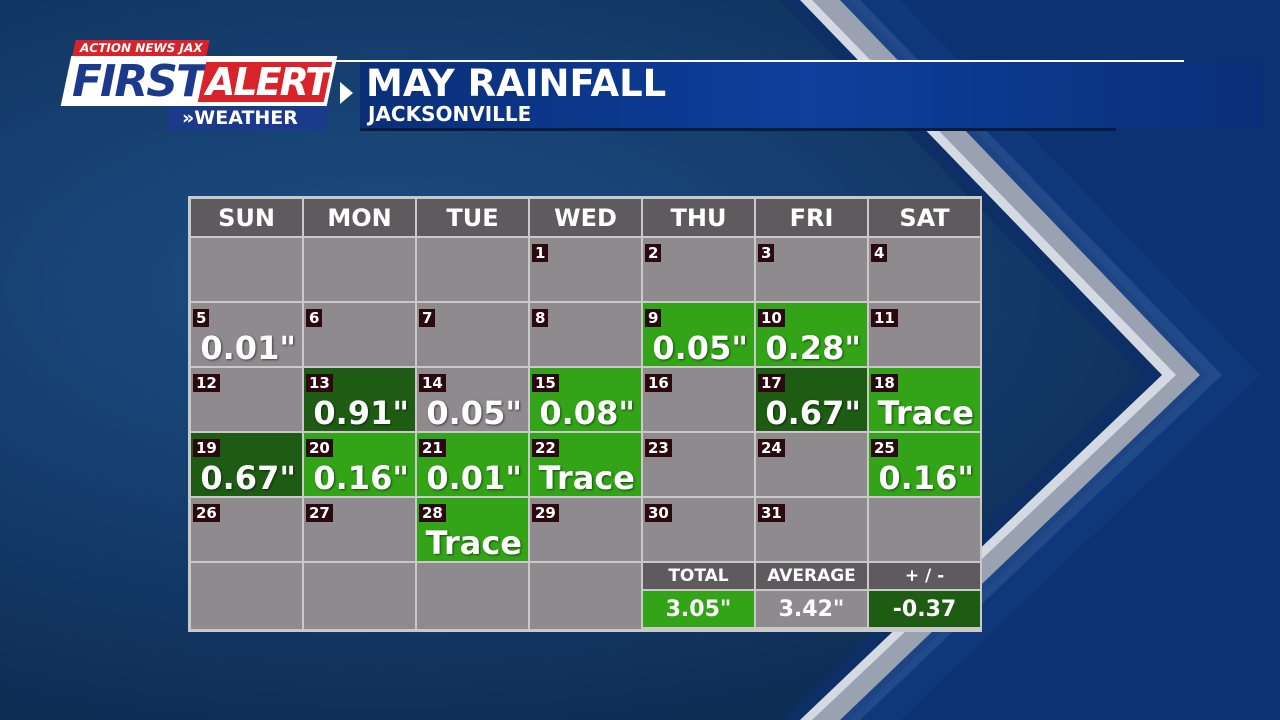  What do you see at coordinates (540, 318) in the screenshot?
I see `day-number: 8` at bounding box center [540, 318].